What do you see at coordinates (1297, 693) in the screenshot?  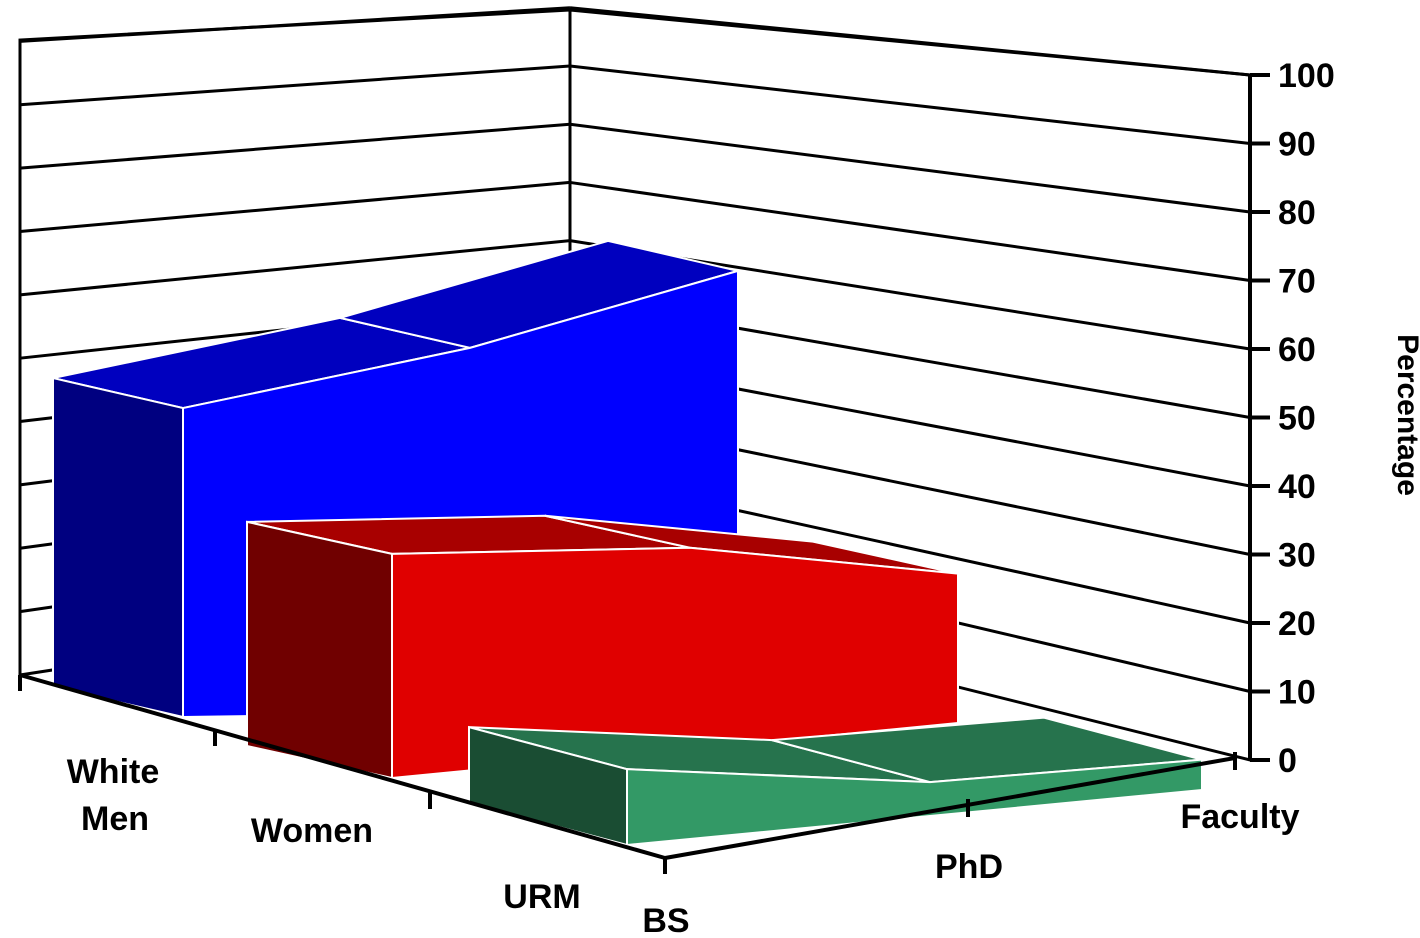 I see `y-tick-label-10: 10` at bounding box center [1297, 693].